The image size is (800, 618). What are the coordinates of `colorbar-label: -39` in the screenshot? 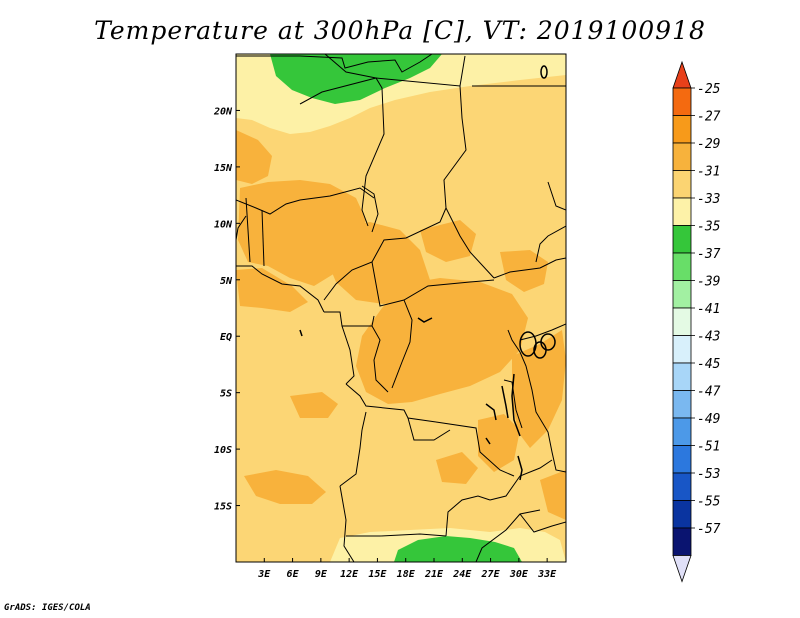 It's located at (708, 282).